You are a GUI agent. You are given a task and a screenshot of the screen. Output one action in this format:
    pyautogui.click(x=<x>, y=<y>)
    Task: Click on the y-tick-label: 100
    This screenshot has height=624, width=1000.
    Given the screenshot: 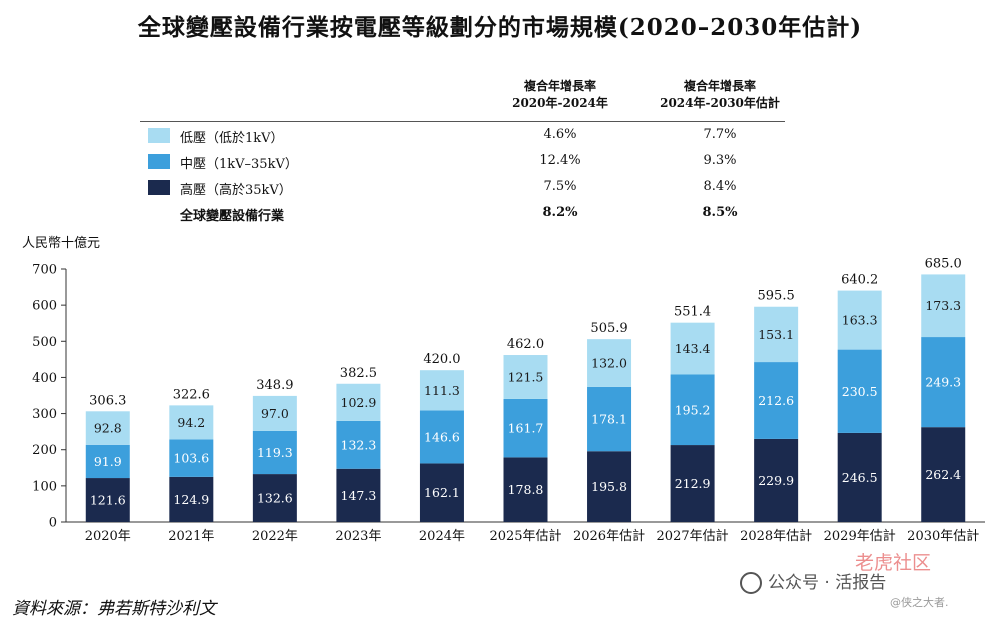 What is the action you would take?
    pyautogui.click(x=44, y=486)
    